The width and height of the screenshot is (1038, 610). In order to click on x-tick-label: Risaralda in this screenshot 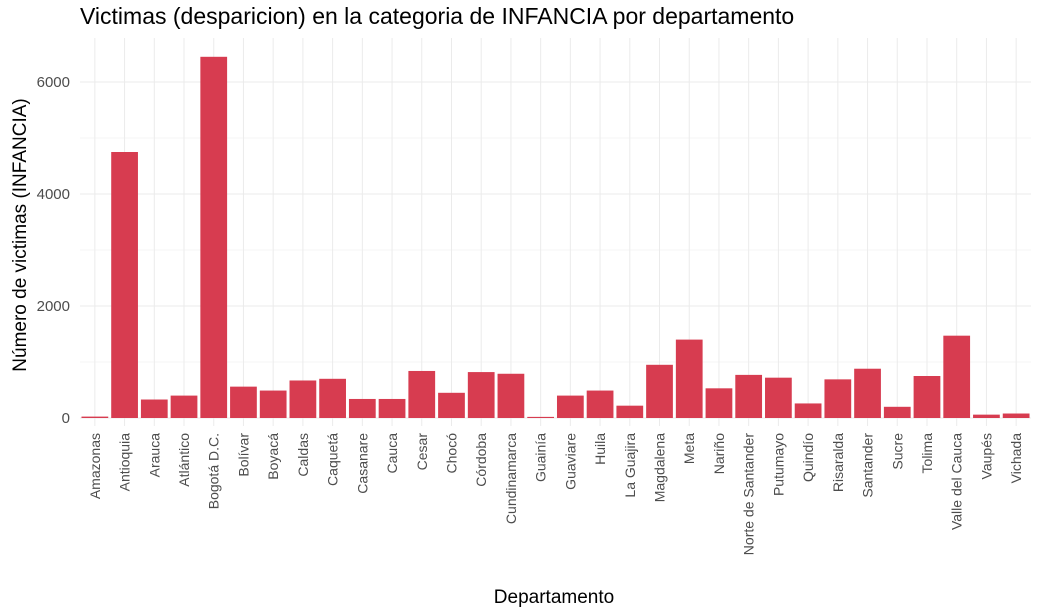, I will do `click(838, 462)`.